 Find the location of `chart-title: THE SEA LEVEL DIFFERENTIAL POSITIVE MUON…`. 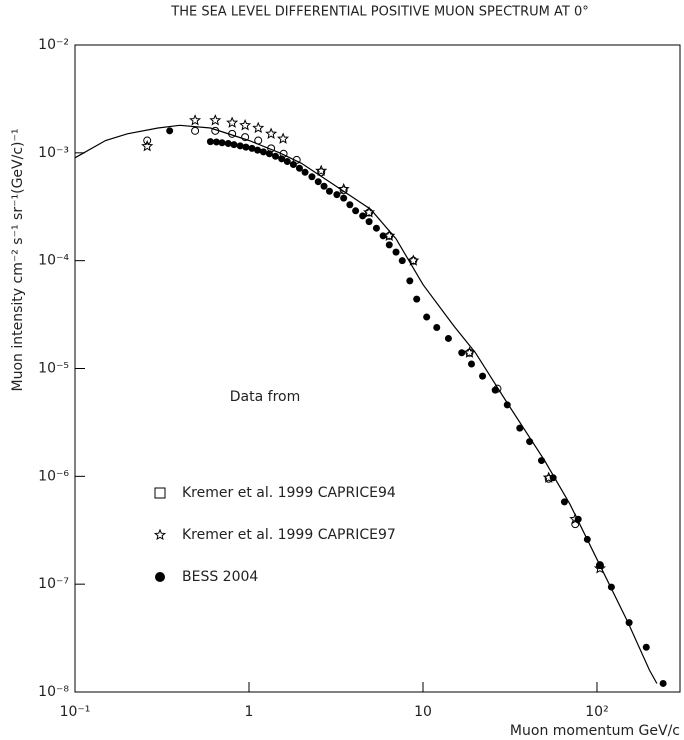

chart-title: THE SEA LEVEL DIFFERENTIAL POSITIVE MUON… is located at coordinates (379, 12).